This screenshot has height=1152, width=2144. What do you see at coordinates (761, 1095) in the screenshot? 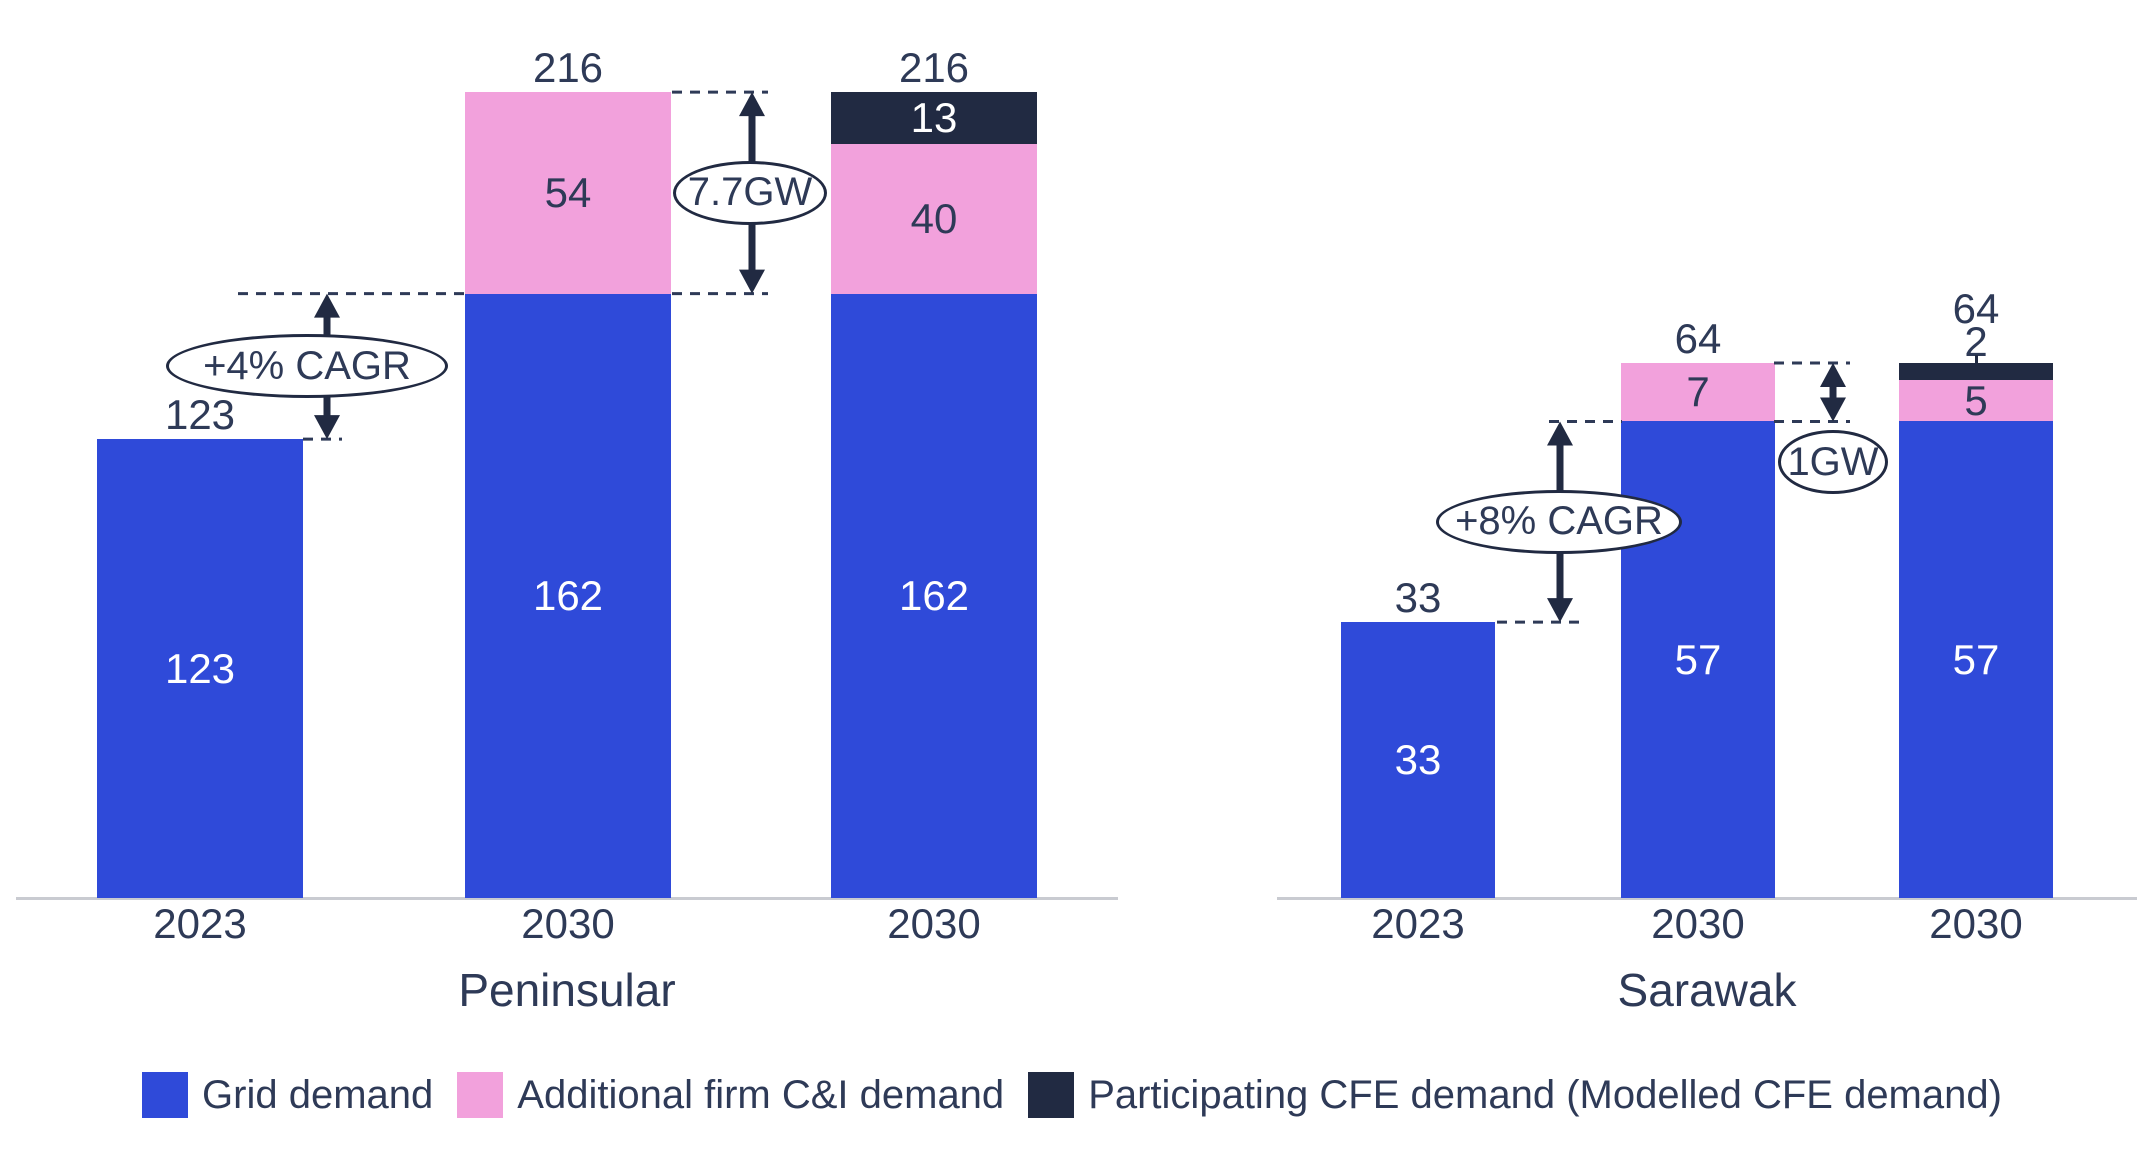
I see `legend-label: Additional firm C&I demand` at bounding box center [761, 1095].